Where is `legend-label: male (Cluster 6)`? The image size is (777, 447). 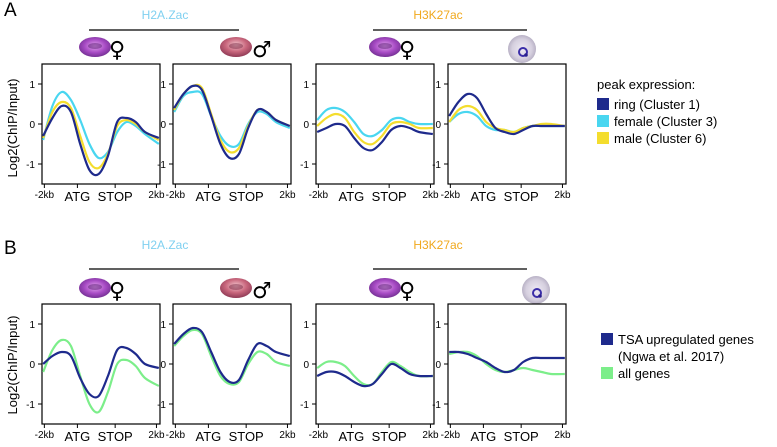 legend-label: male (Cluster 6) is located at coordinates (660, 138).